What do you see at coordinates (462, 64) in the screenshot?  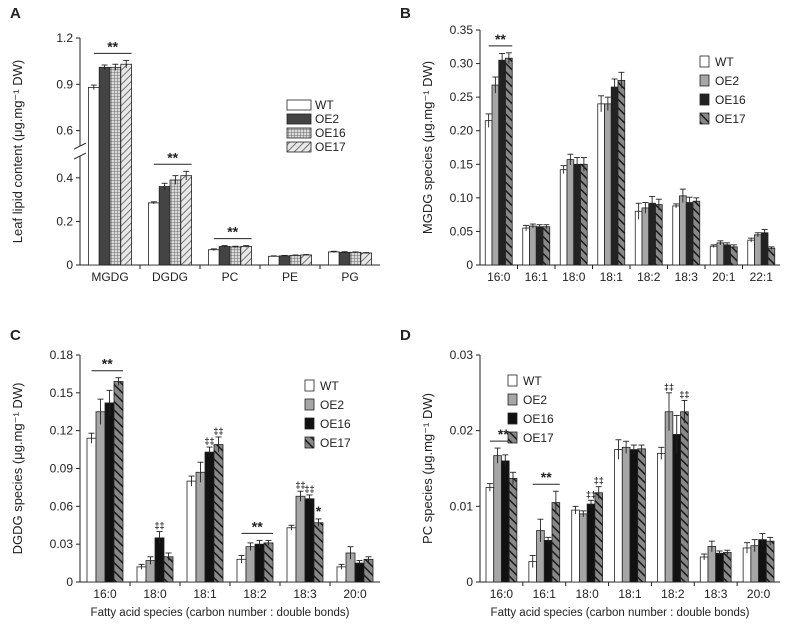 I see `y-tick-label: 0.30` at bounding box center [462, 64].